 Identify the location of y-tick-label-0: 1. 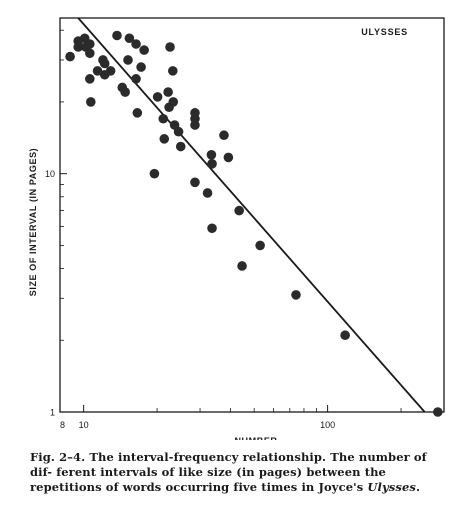
(52, 413).